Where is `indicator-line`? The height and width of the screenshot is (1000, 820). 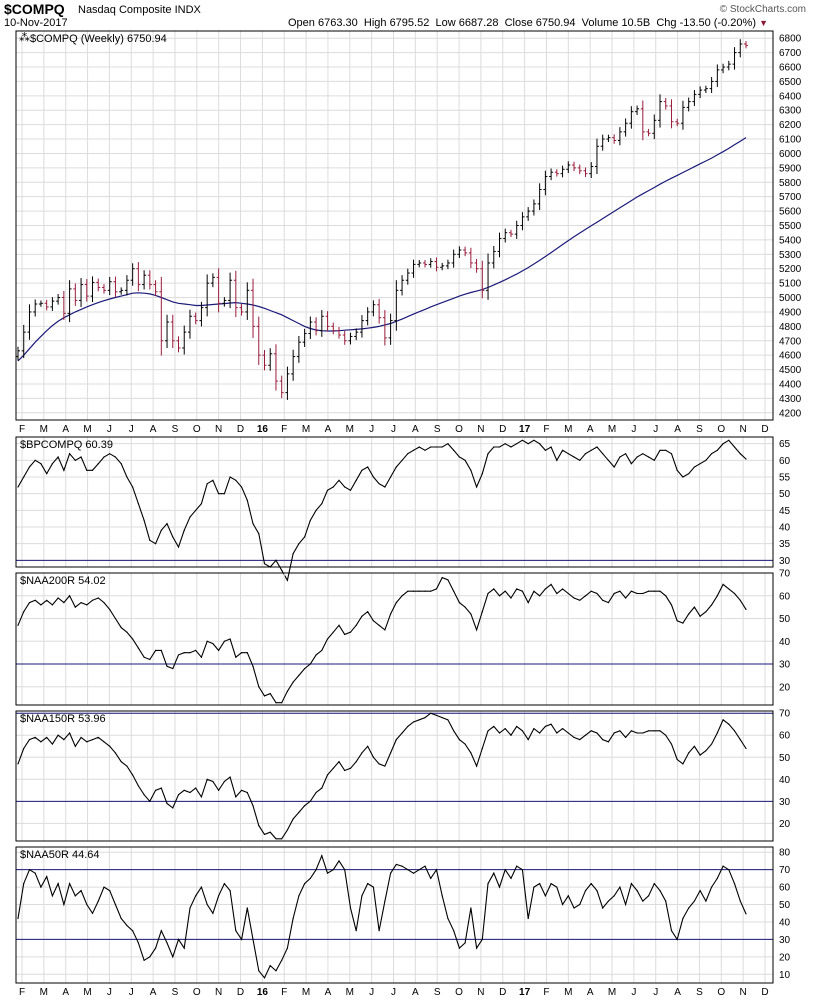
indicator-line is located at coordinates (382, 510).